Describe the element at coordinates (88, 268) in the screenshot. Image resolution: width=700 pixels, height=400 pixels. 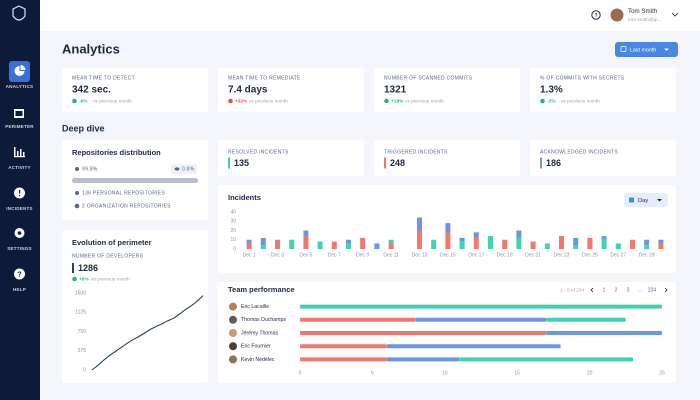
I see `metric-value: 1286` at that location.